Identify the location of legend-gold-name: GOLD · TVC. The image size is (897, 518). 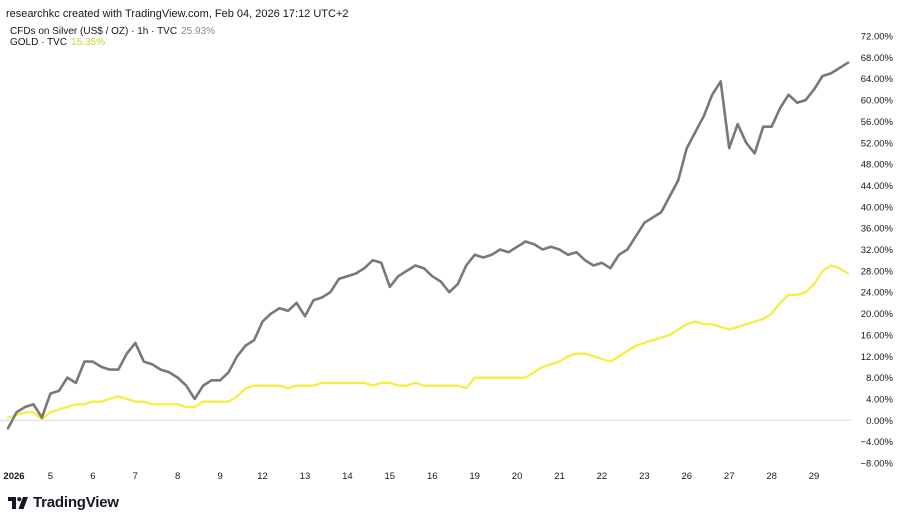
(39, 42).